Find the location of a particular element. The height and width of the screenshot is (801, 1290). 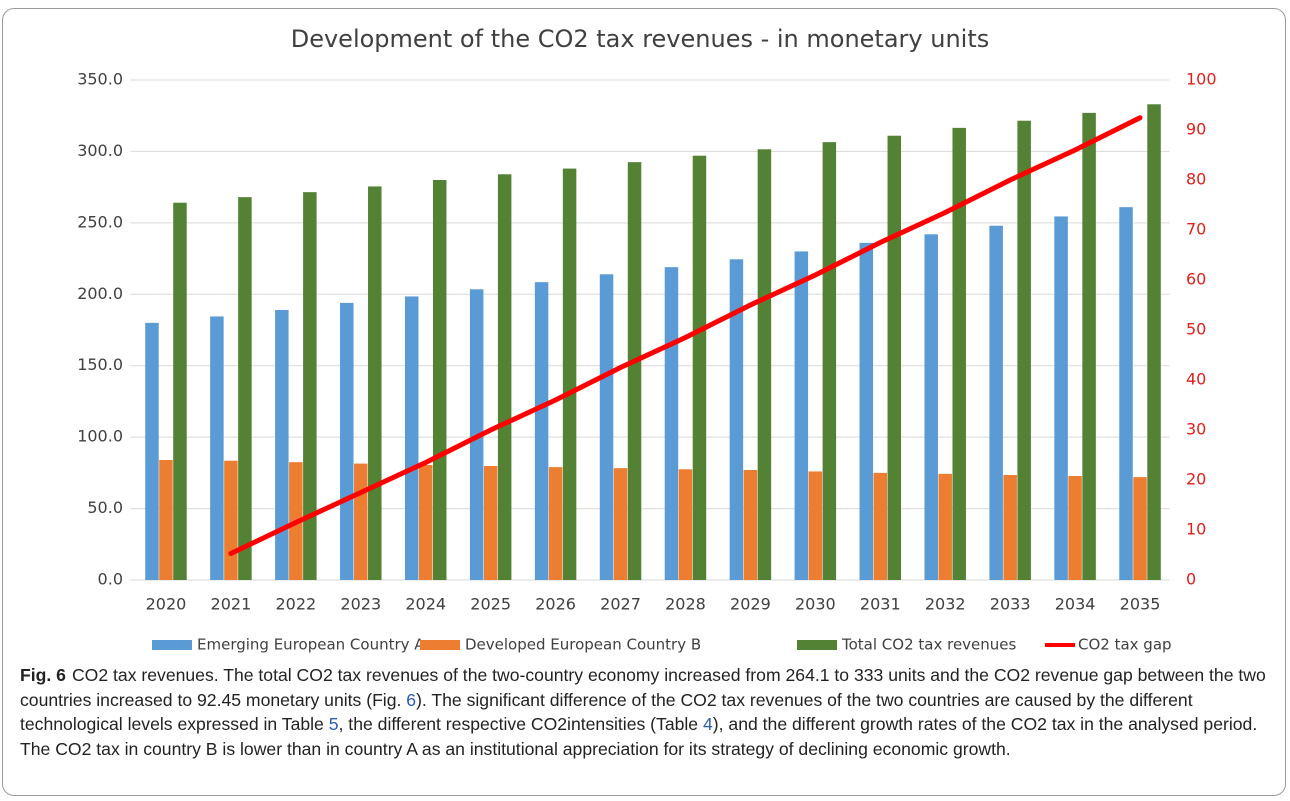

x-tick-label: 2032 is located at coordinates (945, 604).